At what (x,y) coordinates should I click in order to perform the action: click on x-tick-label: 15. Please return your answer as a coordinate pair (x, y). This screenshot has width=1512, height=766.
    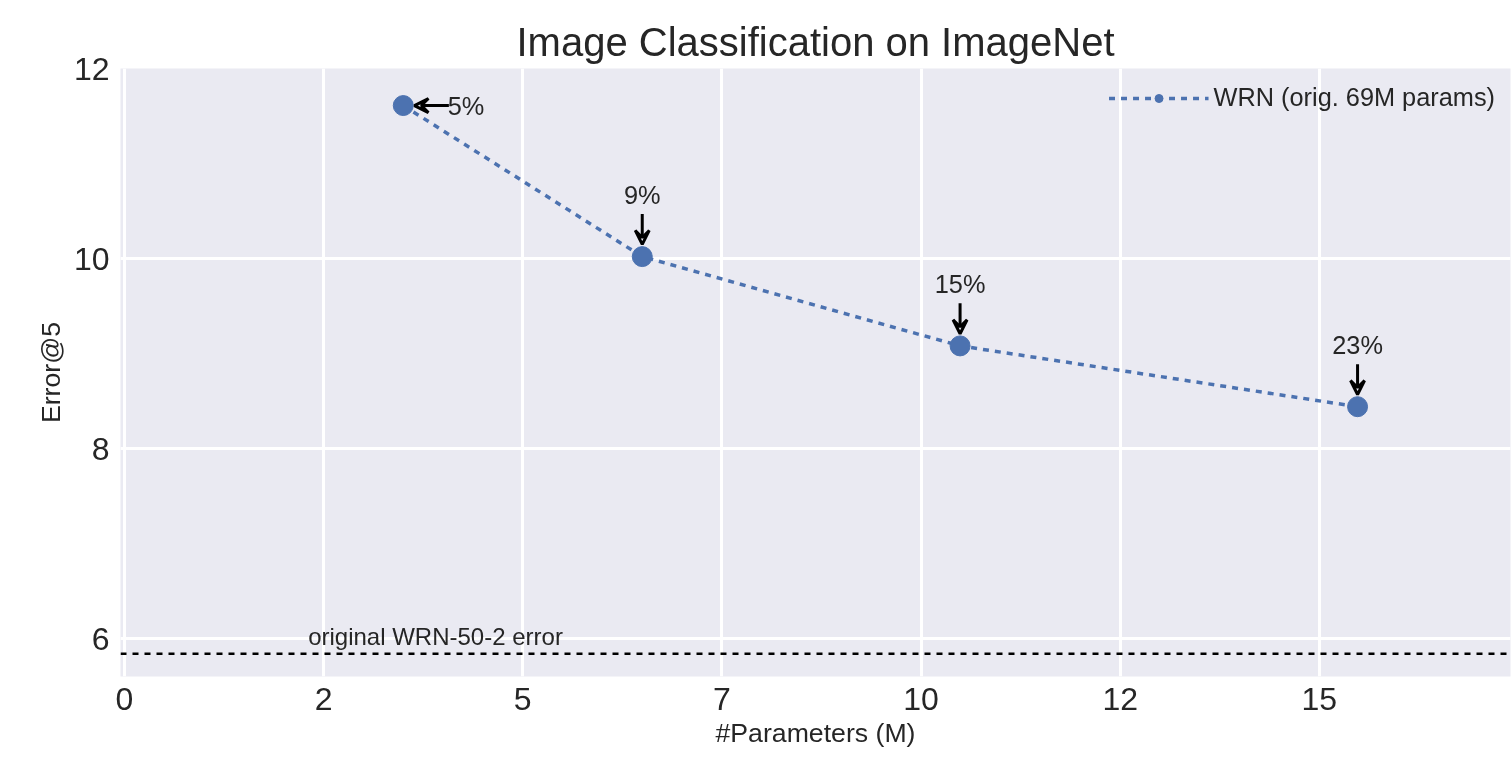
    Looking at the image, I should click on (1319, 698).